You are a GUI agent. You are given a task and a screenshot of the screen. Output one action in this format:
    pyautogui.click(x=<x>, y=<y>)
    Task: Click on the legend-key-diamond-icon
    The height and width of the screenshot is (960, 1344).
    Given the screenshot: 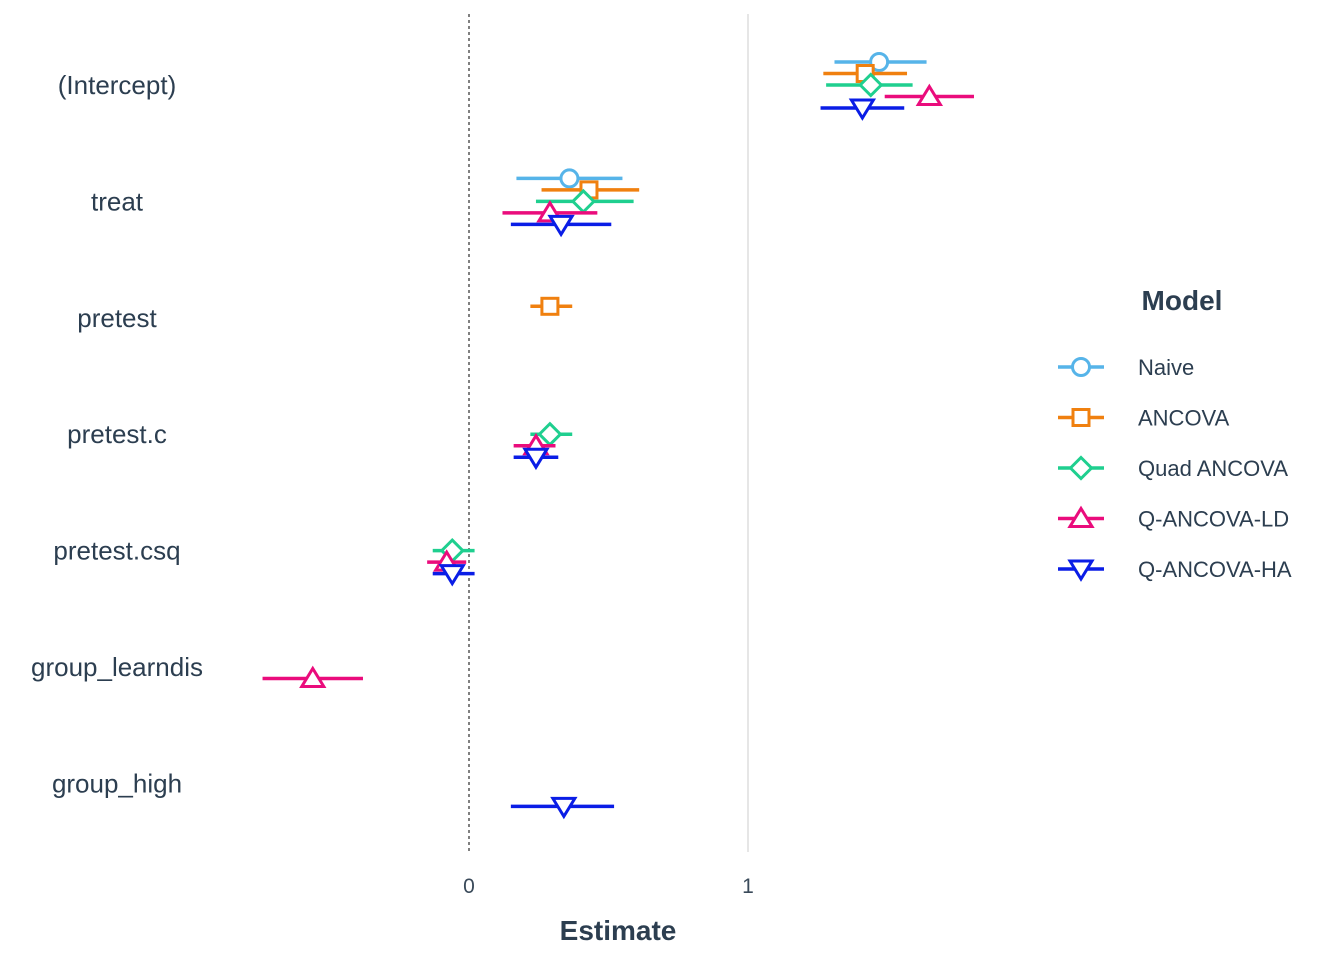 What is the action you would take?
    pyautogui.click(x=1081, y=468)
    